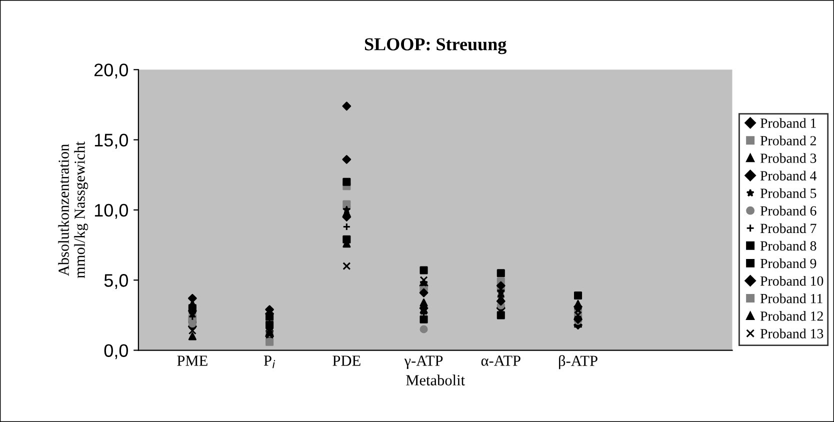  I want to click on legend-label: Proband 3, so click(788, 158).